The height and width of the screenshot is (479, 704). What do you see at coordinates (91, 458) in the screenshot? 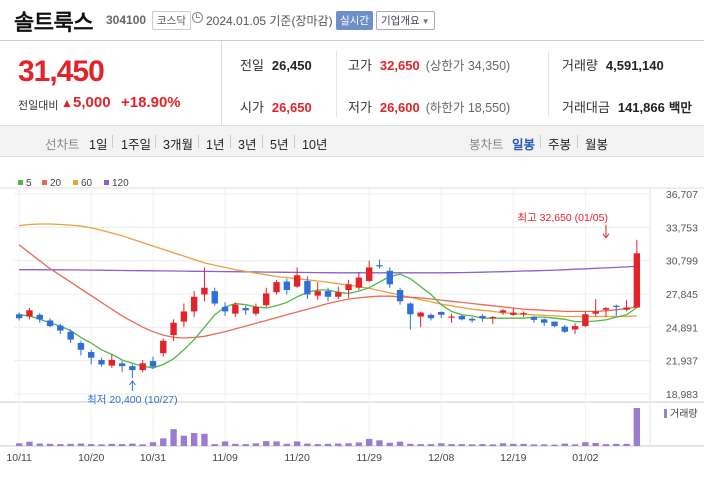
I see `x-tick-label: 10/20` at bounding box center [91, 458].